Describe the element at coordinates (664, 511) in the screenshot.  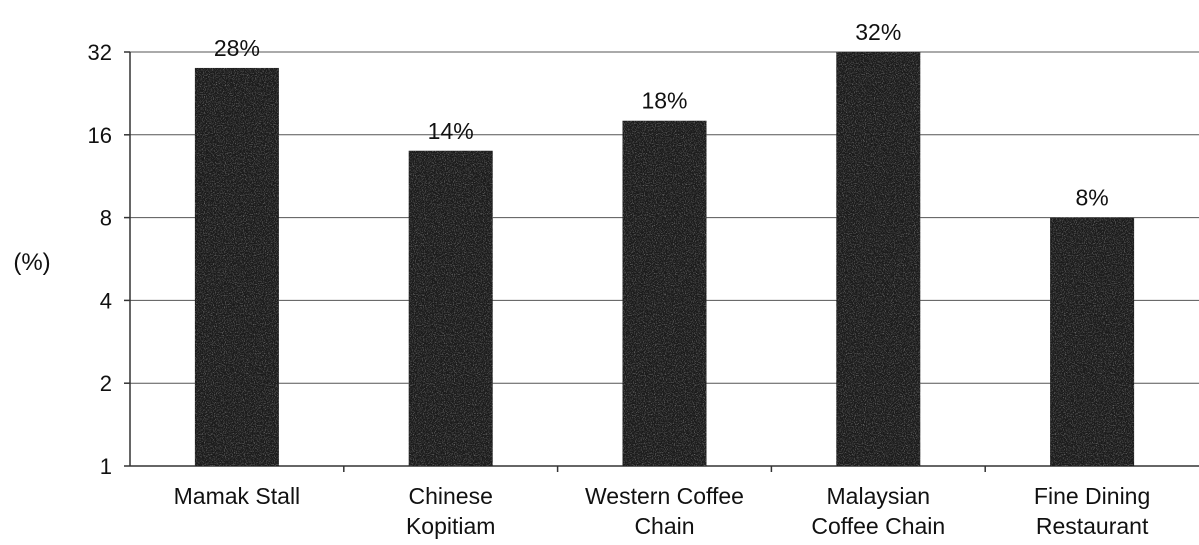
I see `category-label: Western Coffee Chain` at that location.